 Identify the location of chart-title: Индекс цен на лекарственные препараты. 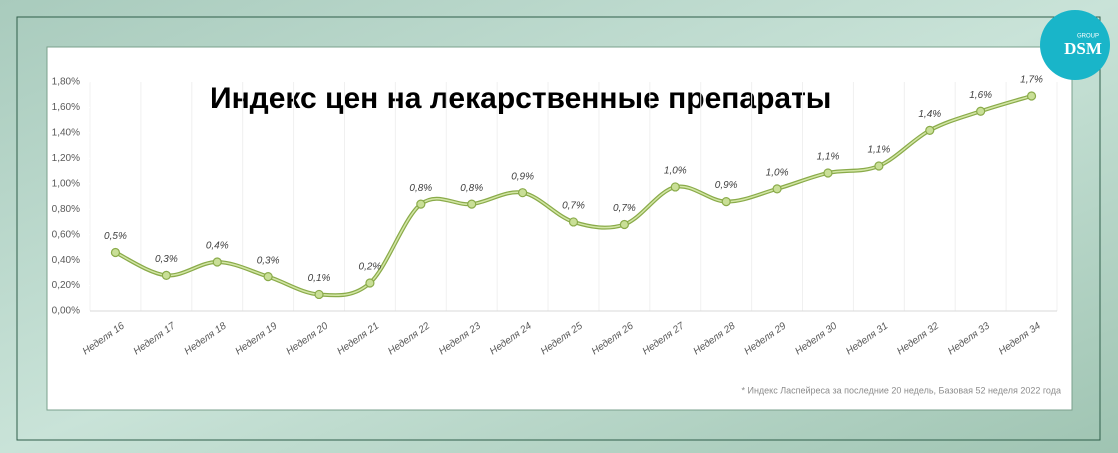
(520, 98).